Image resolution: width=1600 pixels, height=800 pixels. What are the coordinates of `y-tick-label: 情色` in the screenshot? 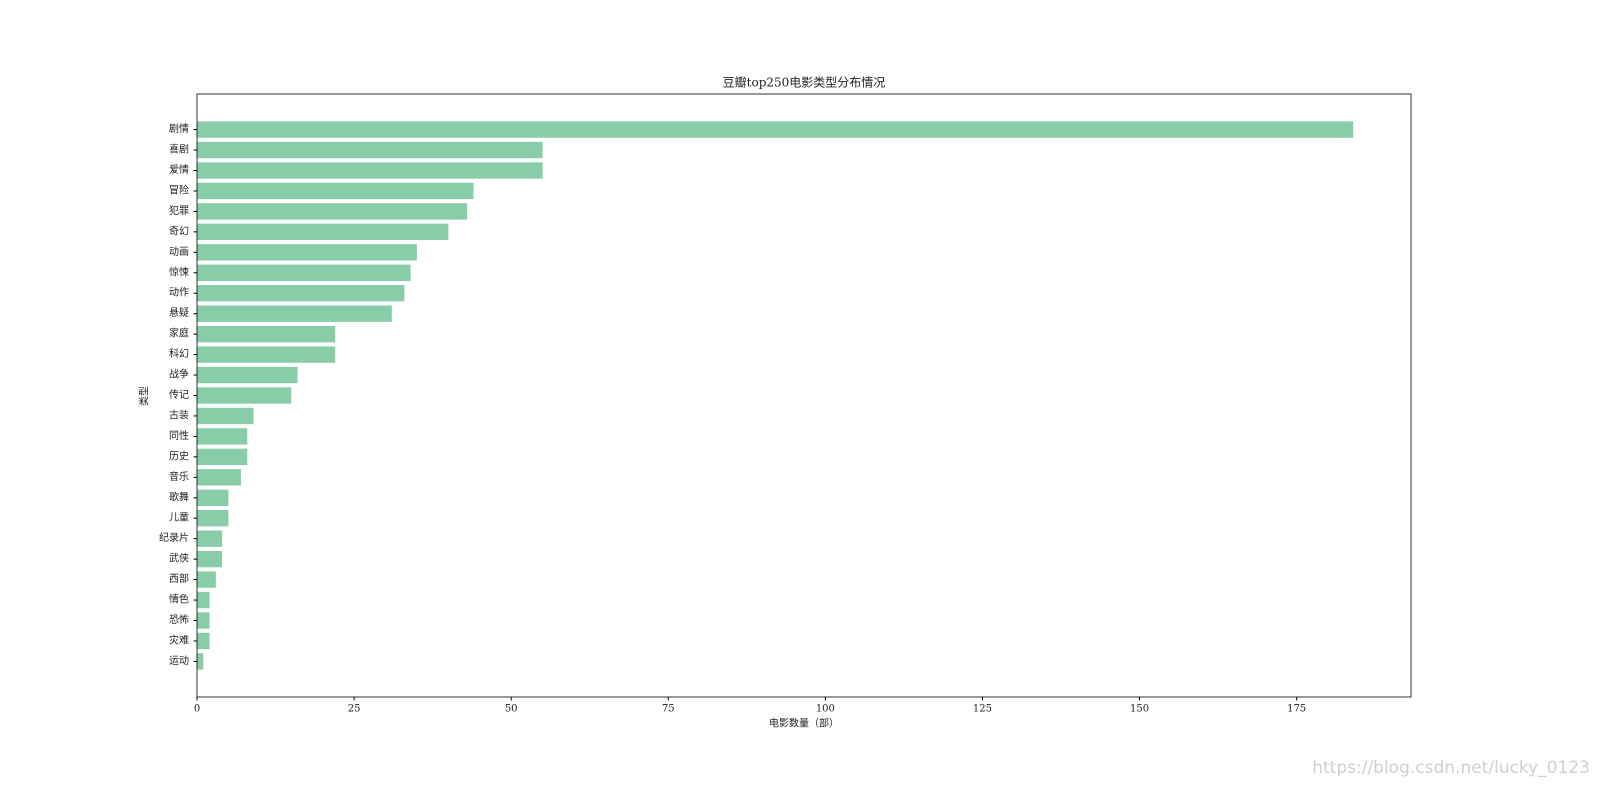 It's located at (179, 599).